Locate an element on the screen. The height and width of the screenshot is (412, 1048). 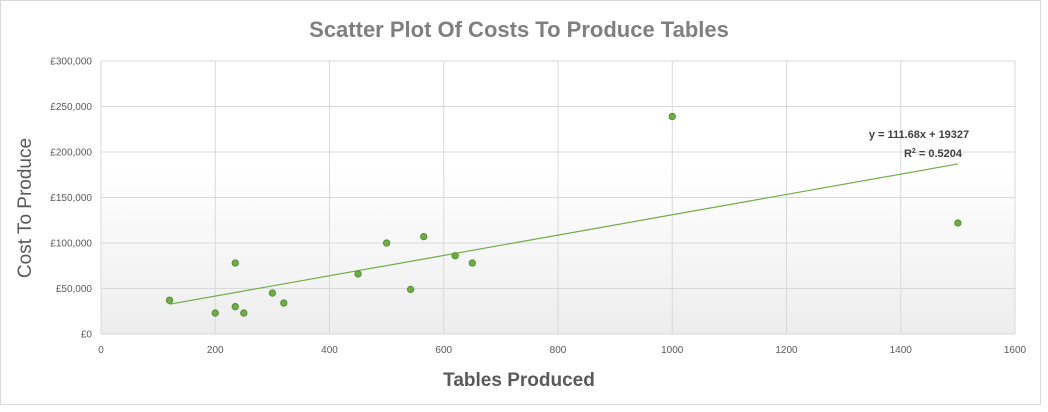
x-tick-label: 1400 is located at coordinates (901, 350).